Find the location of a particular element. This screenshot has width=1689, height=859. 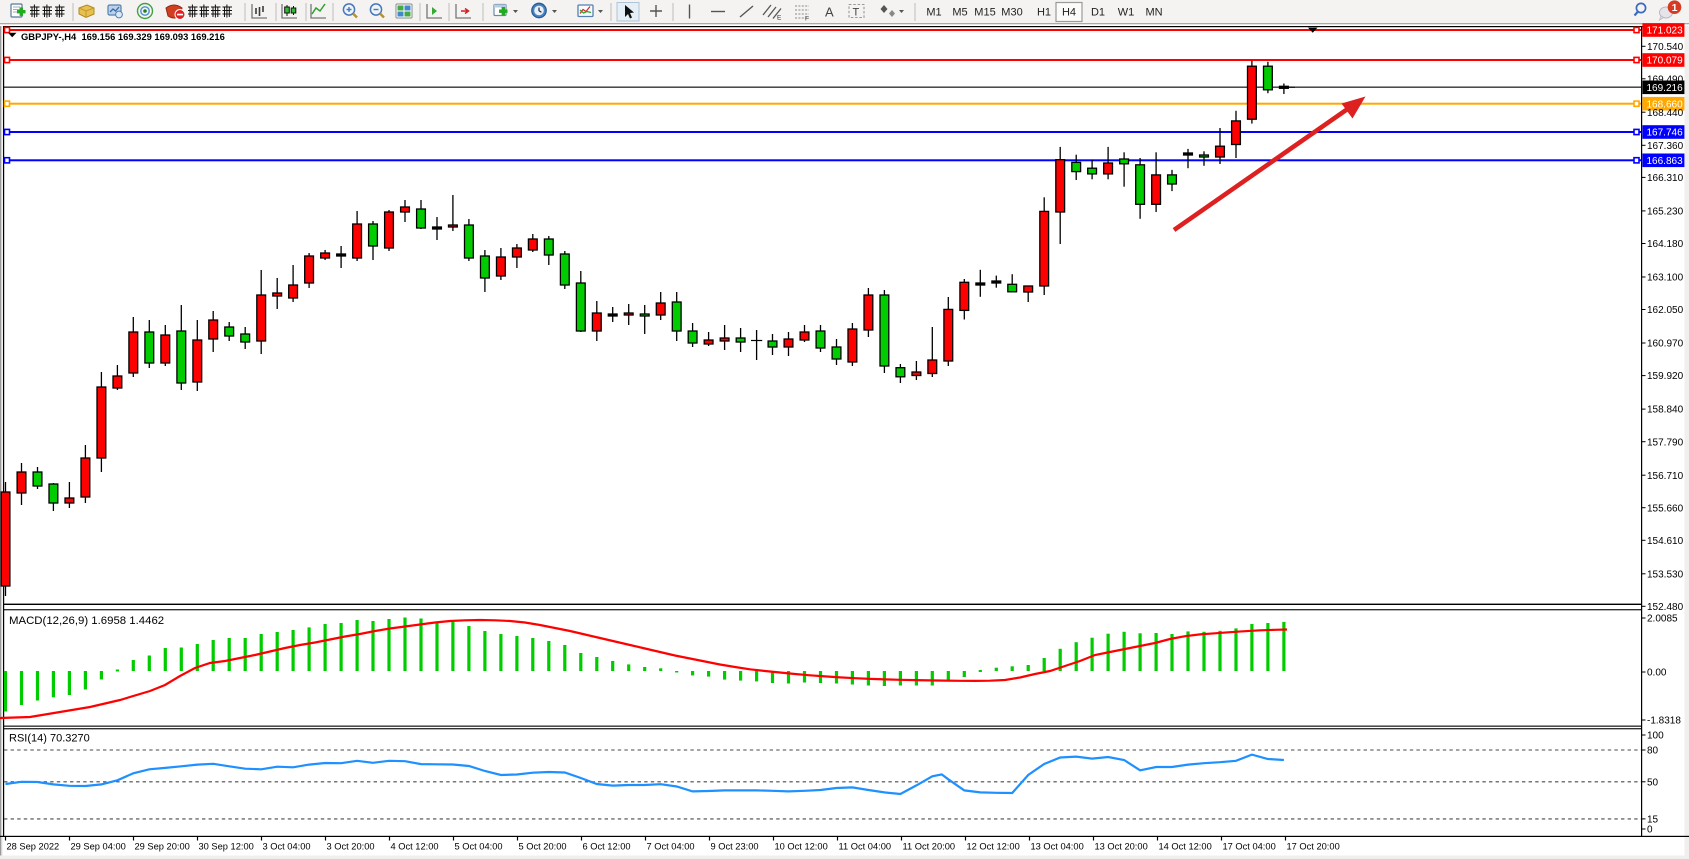

svg-text: M1 is located at coordinates (933, 13).